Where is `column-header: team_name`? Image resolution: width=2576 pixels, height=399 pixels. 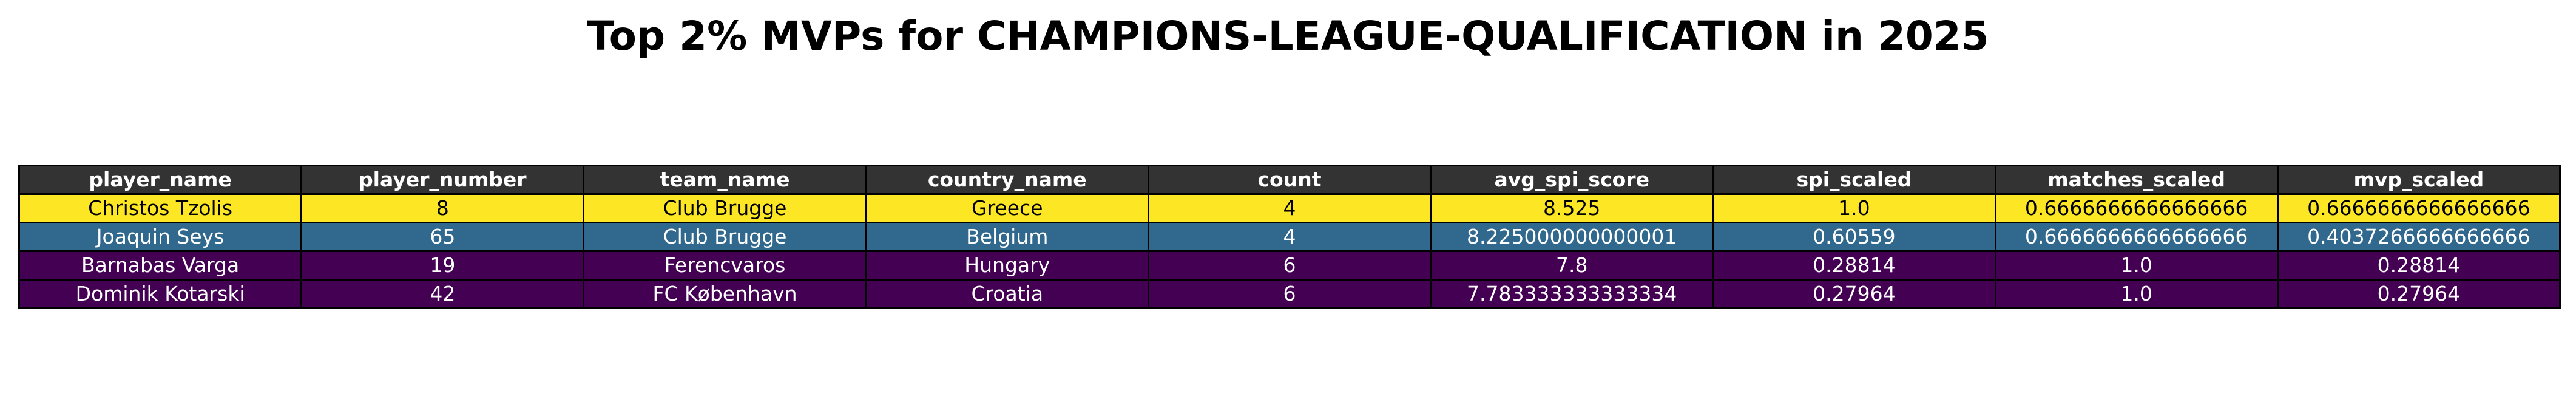
column-header: team_name is located at coordinates (725, 180).